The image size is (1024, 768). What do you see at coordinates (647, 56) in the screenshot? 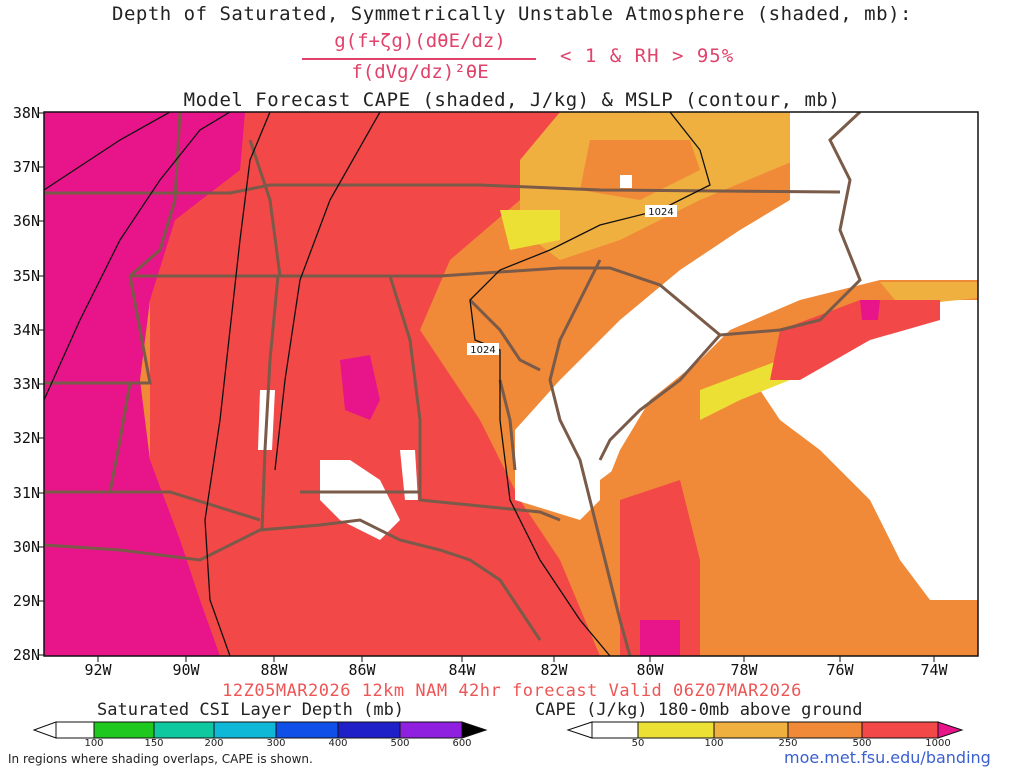
I see `ratio-condition: < 1 & RH > 95%` at bounding box center [647, 56].